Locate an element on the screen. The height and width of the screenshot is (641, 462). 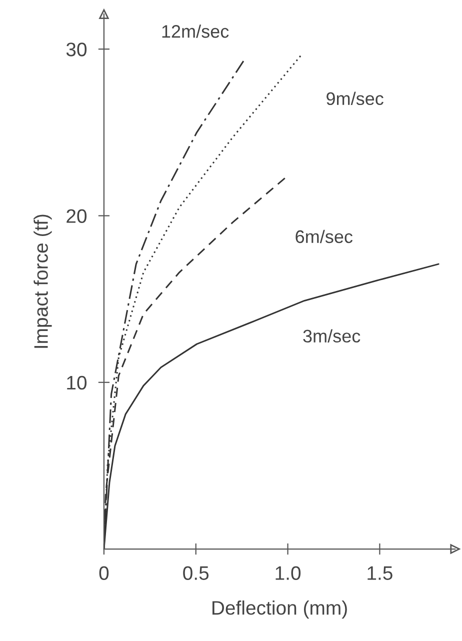
x-tick-label: 0.5 is located at coordinates (196, 573).